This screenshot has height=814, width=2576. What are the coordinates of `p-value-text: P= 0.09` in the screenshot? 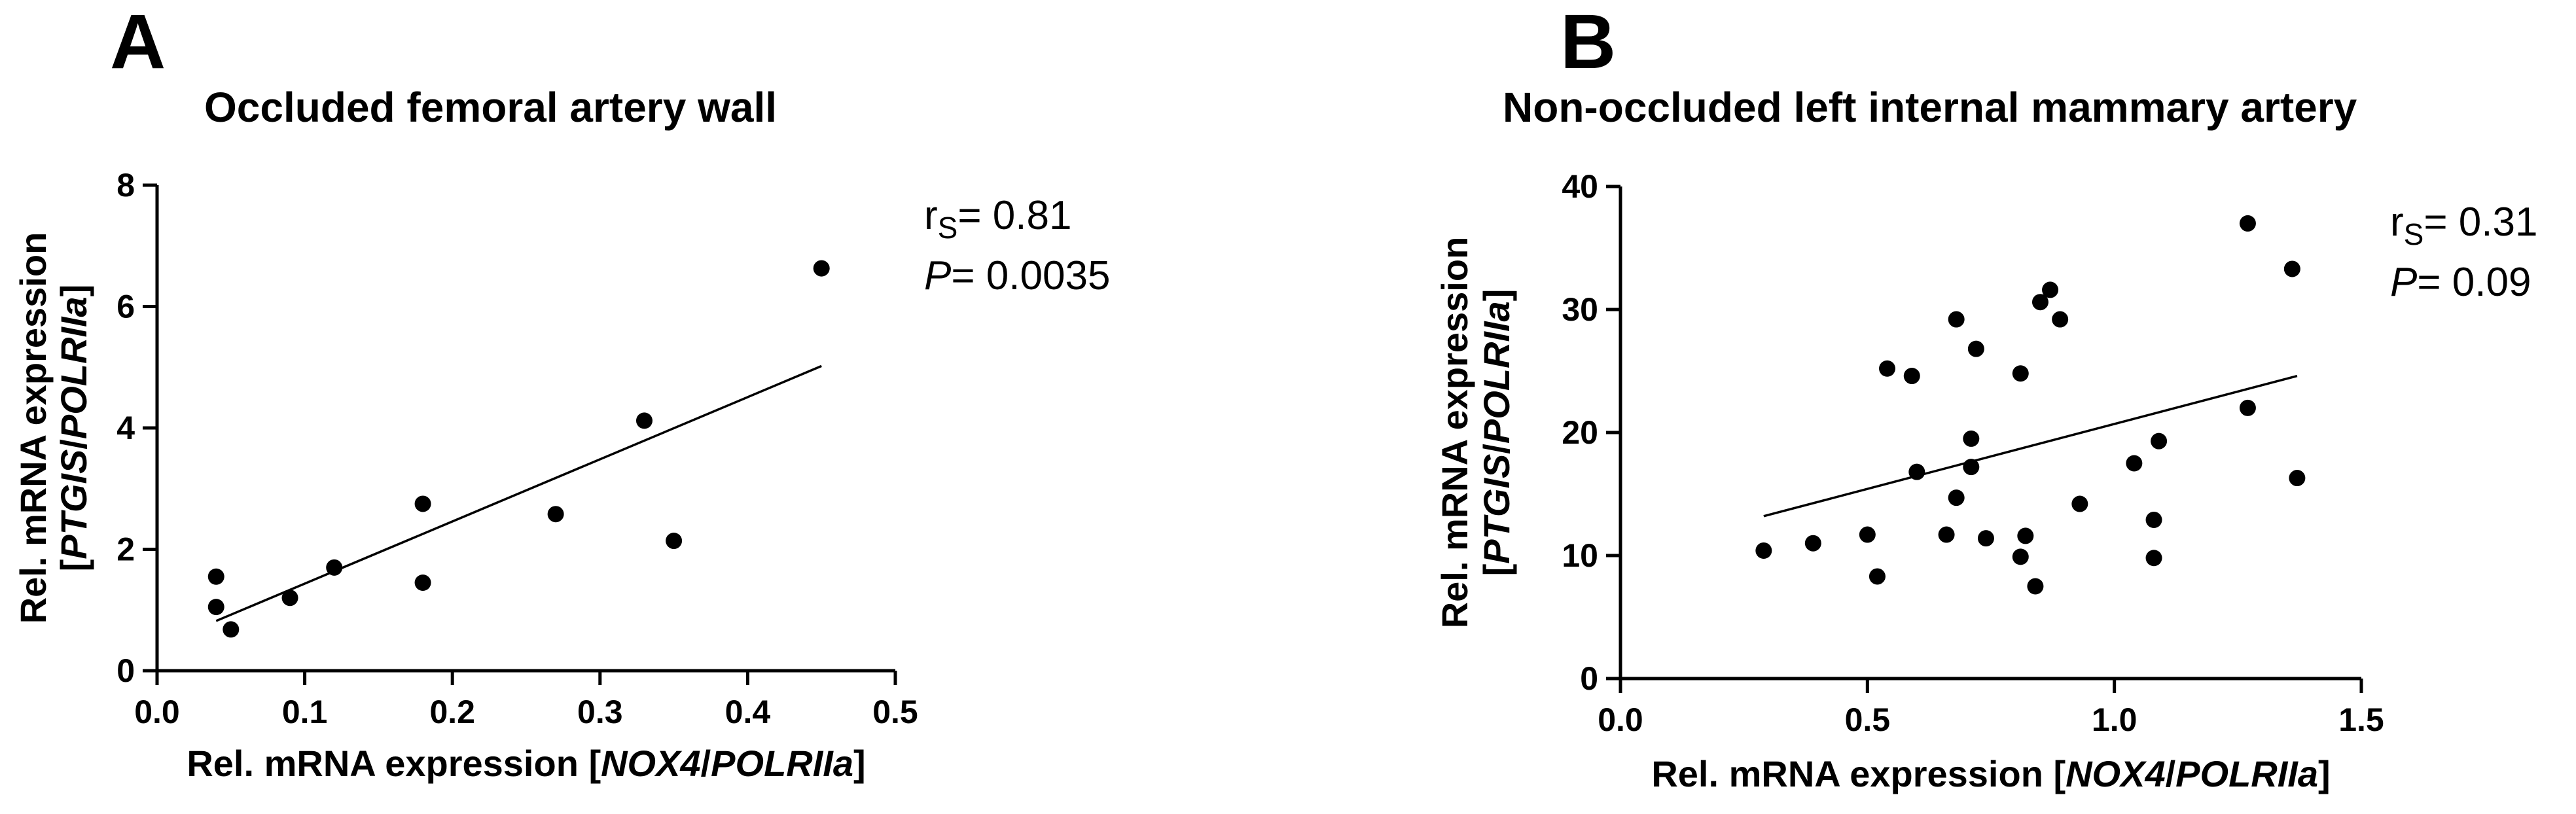 It's located at (2460, 282).